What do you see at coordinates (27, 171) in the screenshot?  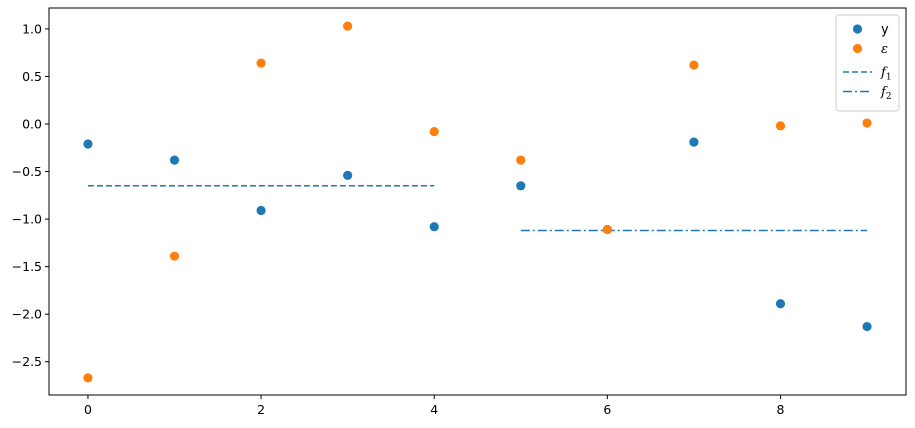 I see `y-tick-label: −0.5` at bounding box center [27, 171].